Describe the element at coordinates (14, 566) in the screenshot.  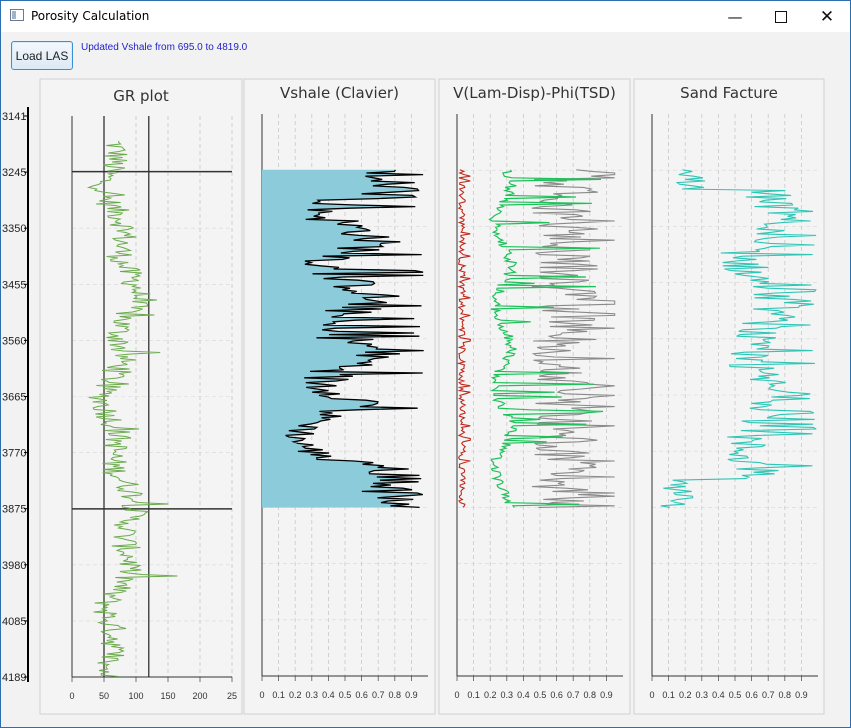
I see `depth-tick-label: 3980` at that location.